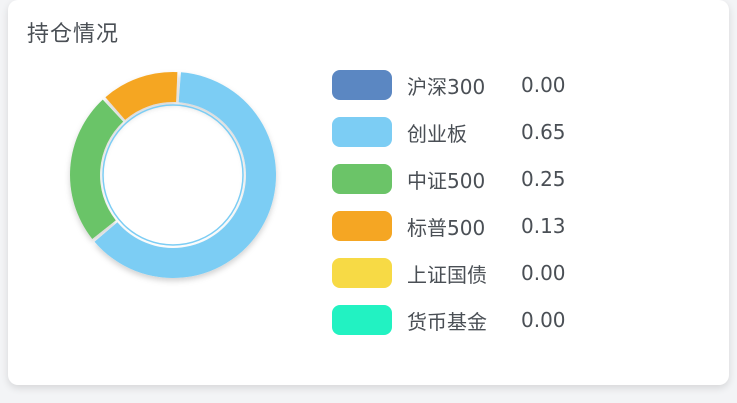  I want to click on legend-label: 创业板, so click(437, 133).